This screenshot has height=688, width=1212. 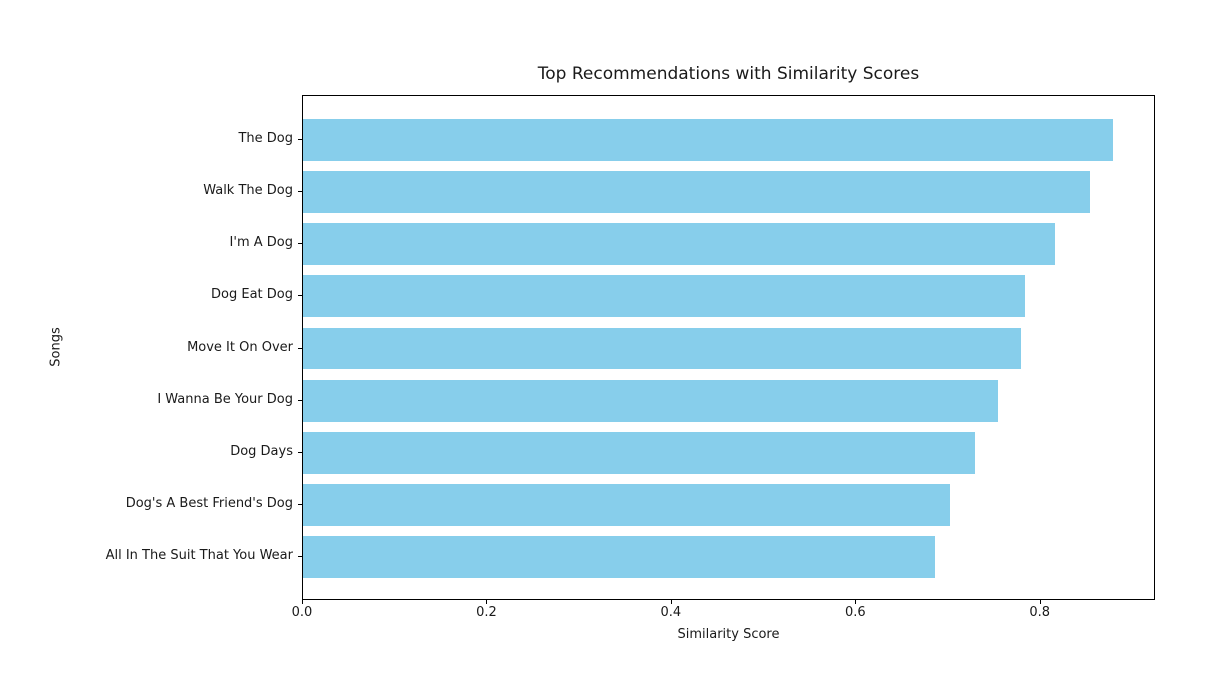 I want to click on y-tick-label: Walk The Dog, so click(x=248, y=190).